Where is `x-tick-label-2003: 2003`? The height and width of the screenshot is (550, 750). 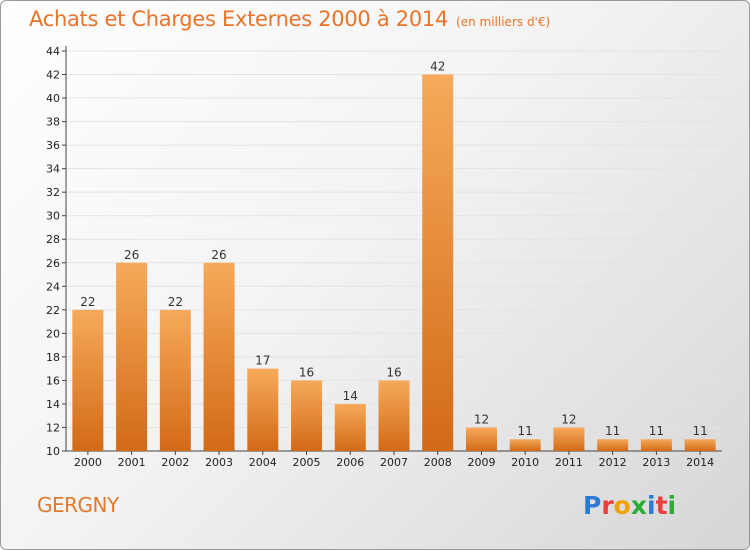 x-tick-label-2003: 2003 is located at coordinates (219, 462).